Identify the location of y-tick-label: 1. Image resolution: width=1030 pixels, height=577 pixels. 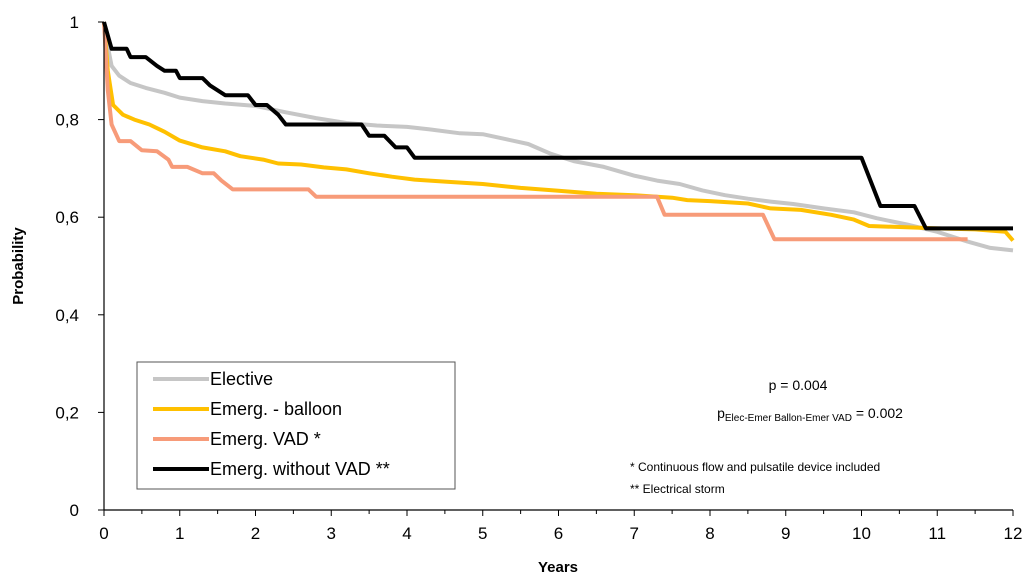
(74, 22).